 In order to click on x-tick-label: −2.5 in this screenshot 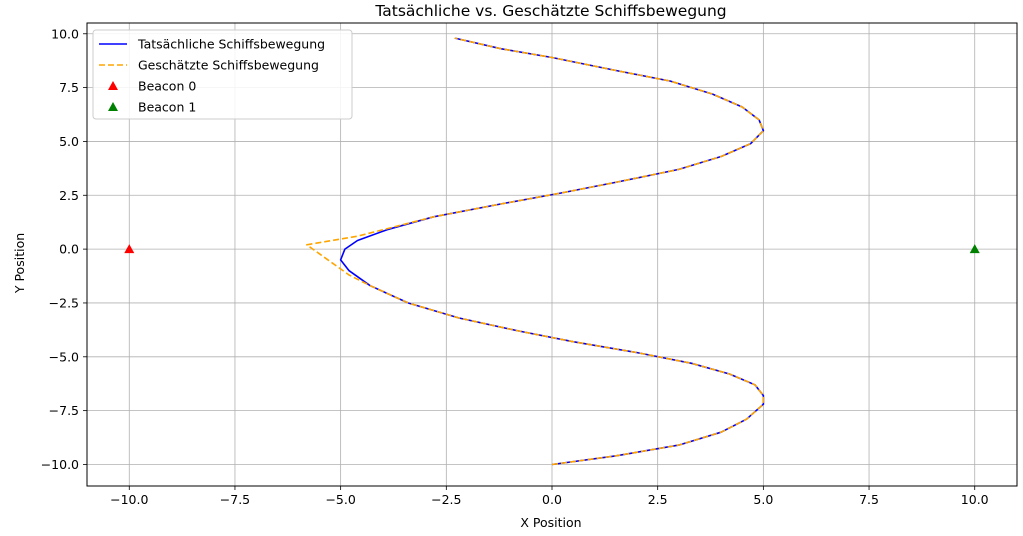, I will do `click(446, 499)`.